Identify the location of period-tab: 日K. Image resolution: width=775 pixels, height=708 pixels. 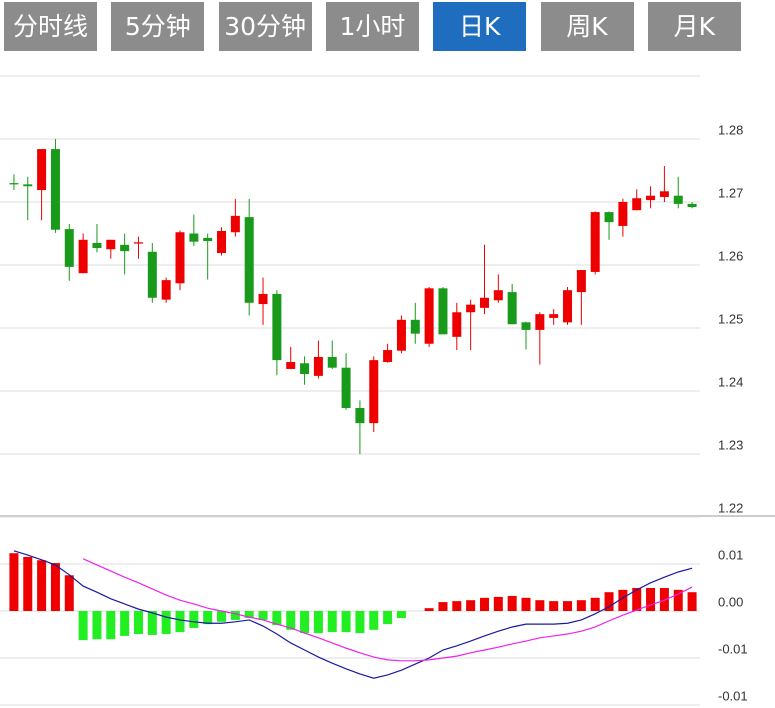
(480, 26).